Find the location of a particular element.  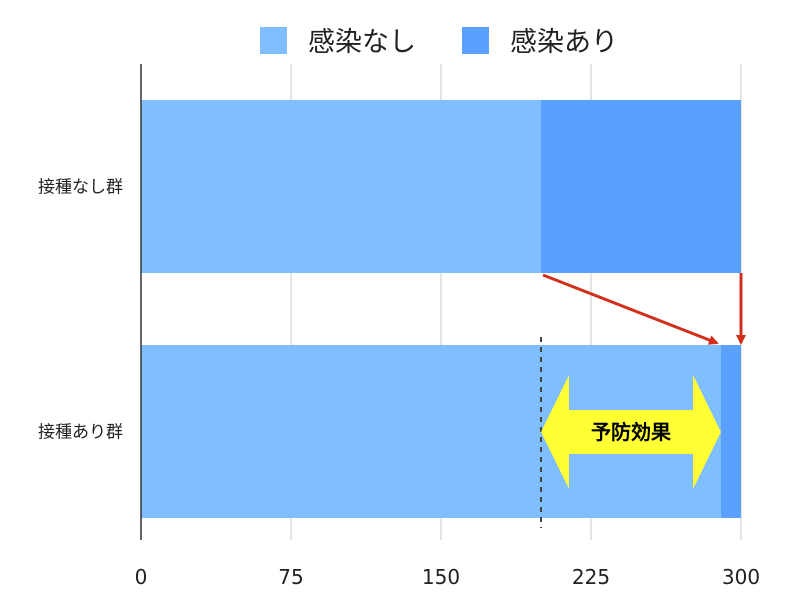

x-tick-label-225: 225 is located at coordinates (591, 577).